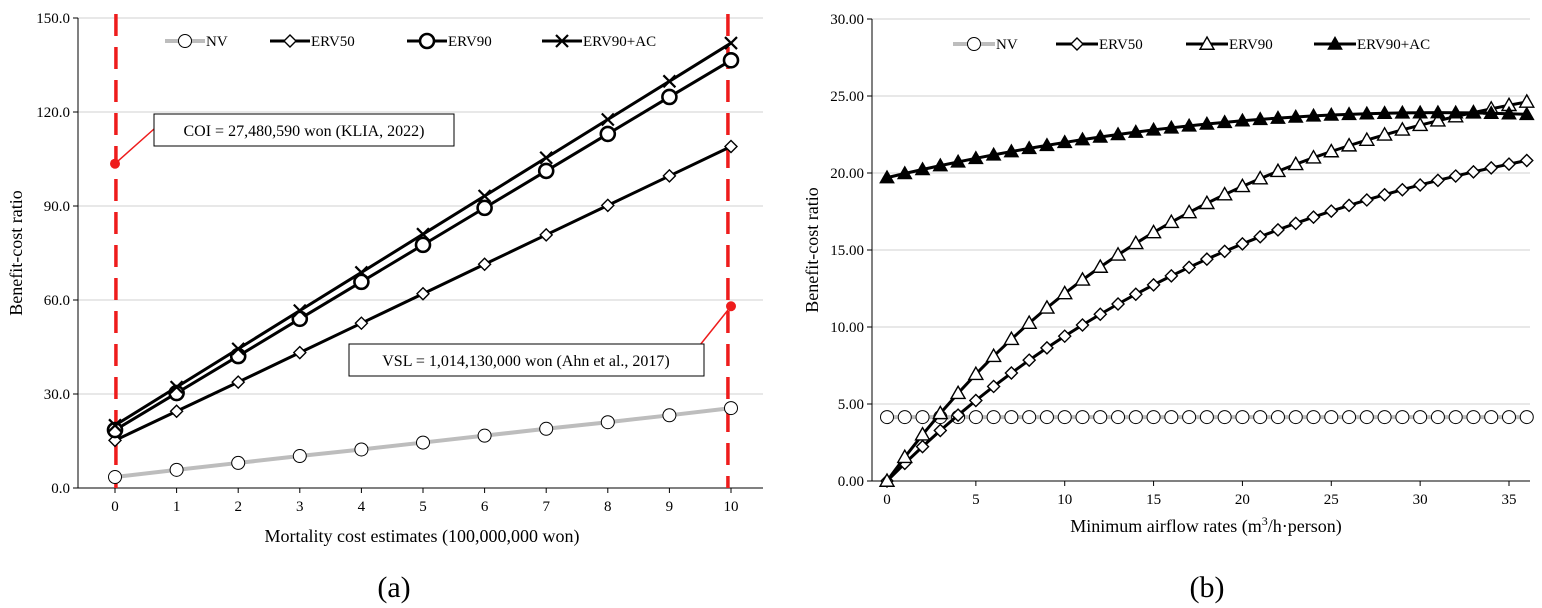 The width and height of the screenshot is (1542, 608). I want to click on chart-a-legend-marker-erv90-ac, so click(562, 41).